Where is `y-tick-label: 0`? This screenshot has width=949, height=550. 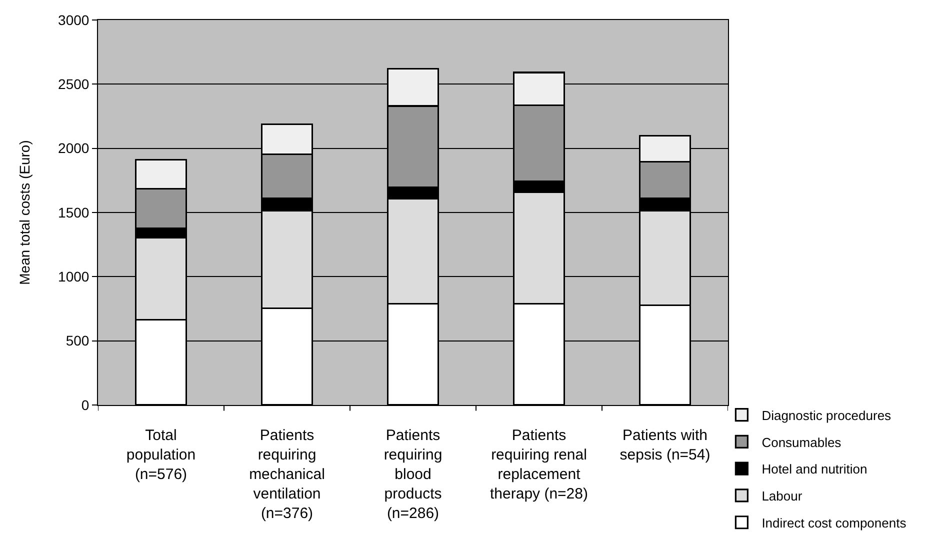
y-tick-label: 0 is located at coordinates (85, 404).